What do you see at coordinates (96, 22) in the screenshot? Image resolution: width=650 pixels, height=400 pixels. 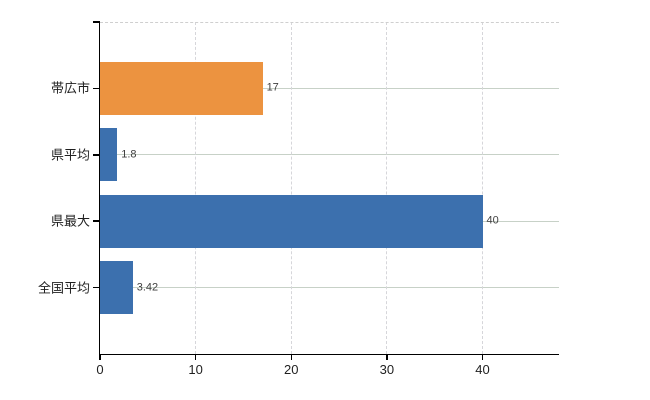 I see `y-axis-top-tick` at bounding box center [96, 22].